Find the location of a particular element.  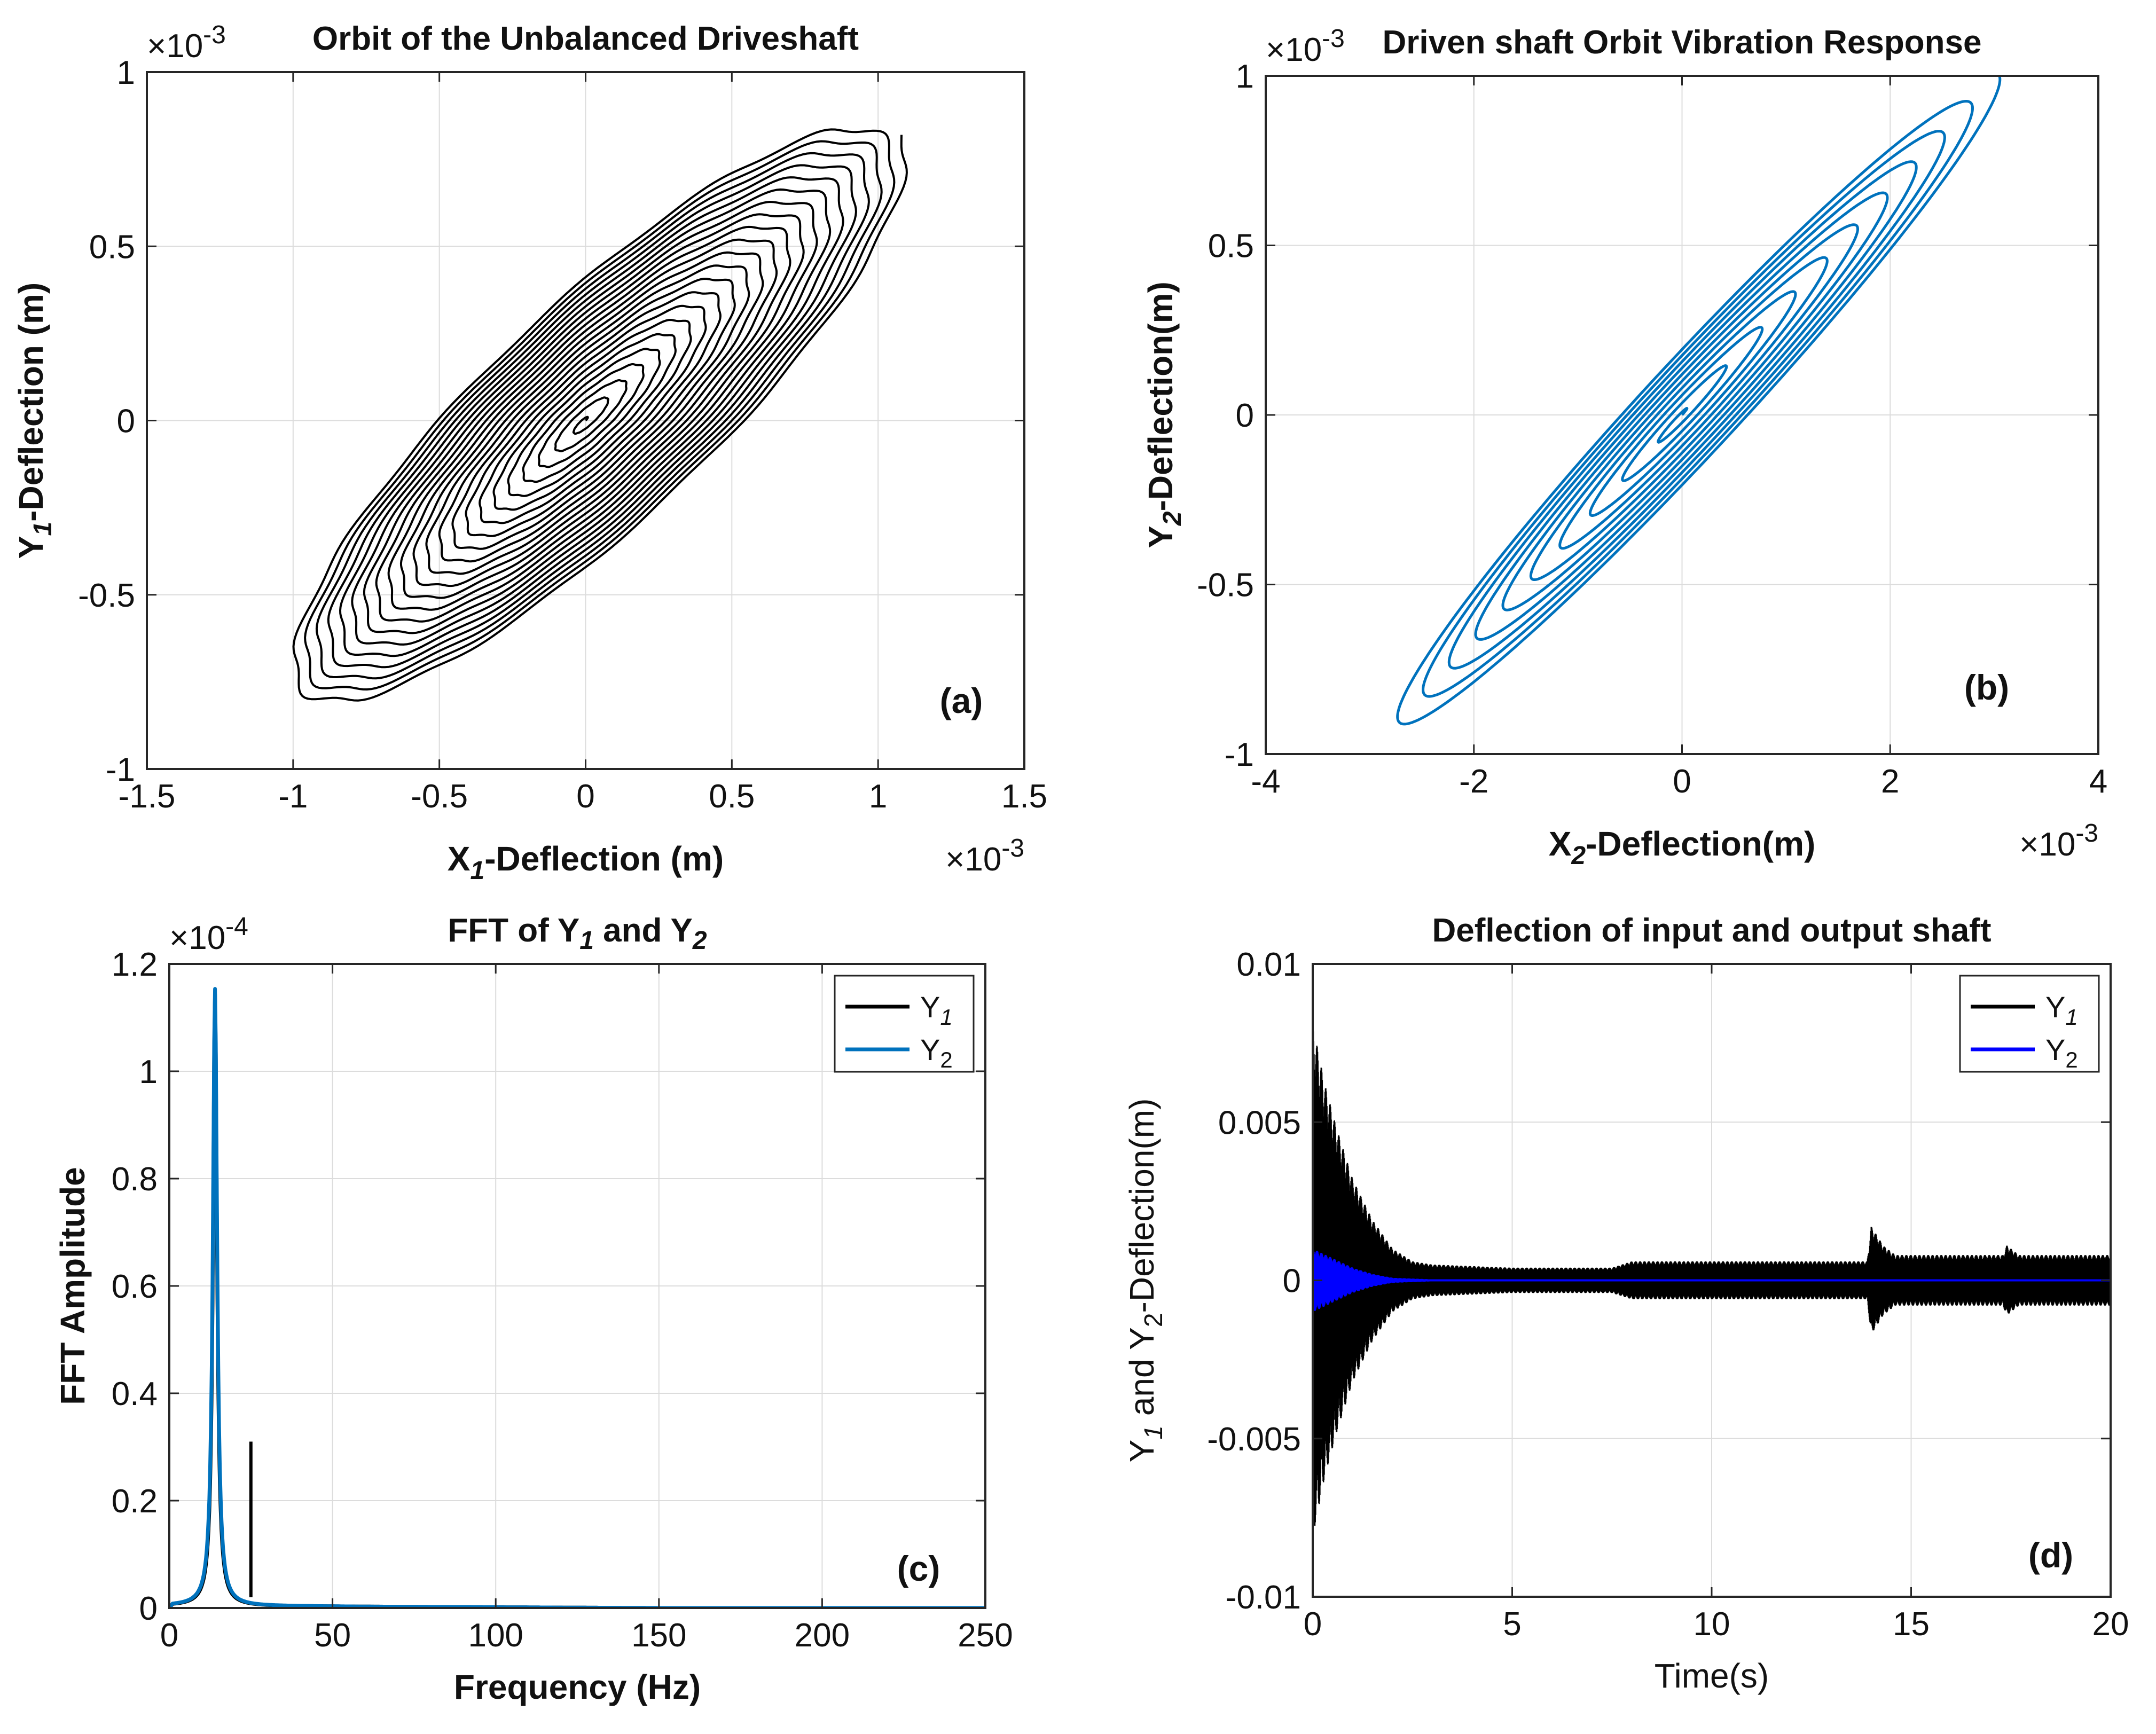

y-label-part: 2 is located at coordinates (1154, 1320).